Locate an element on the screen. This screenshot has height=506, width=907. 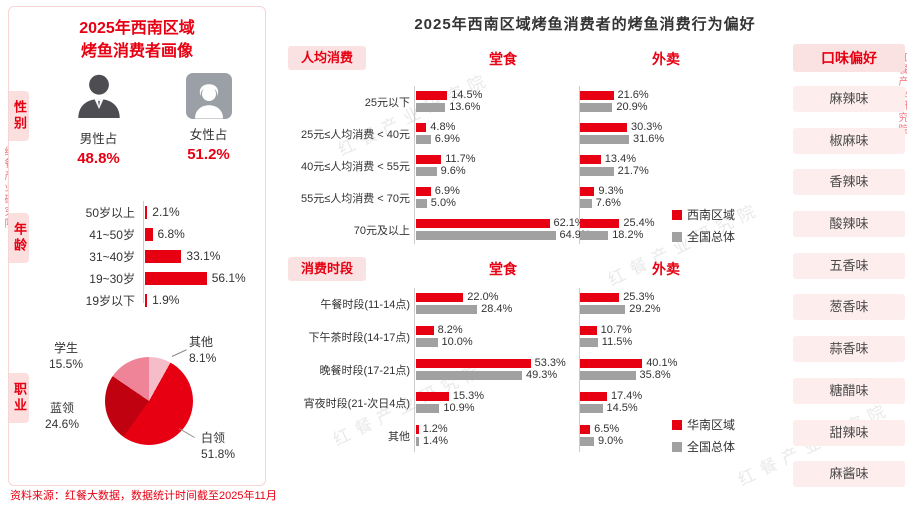
flavor-item: 葱香味 is located at coordinates (849, 307).